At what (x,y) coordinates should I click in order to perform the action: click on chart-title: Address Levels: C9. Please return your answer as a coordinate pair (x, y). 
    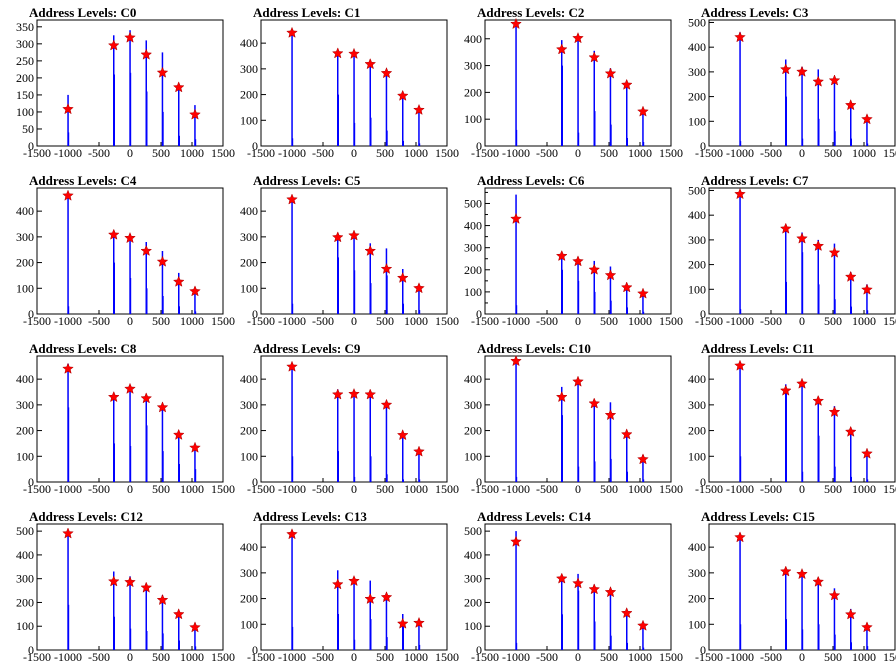
    Looking at the image, I should click on (307, 348).